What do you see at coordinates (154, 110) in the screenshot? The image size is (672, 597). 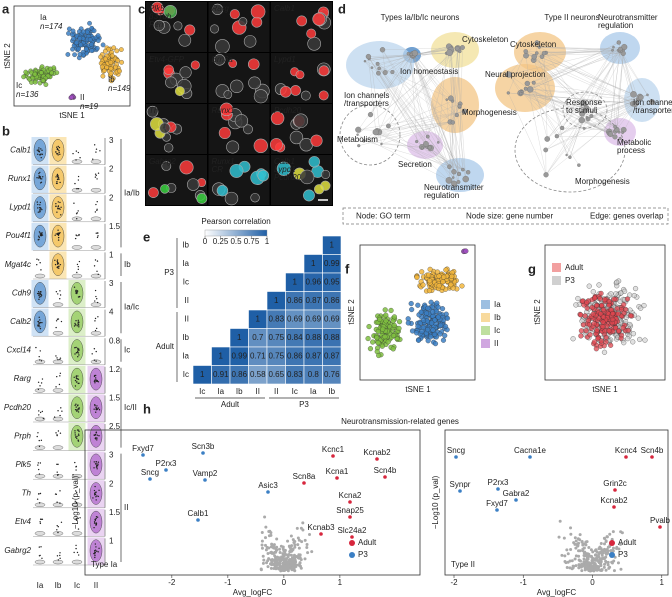 I see `stain-label: Th` at bounding box center [154, 110].